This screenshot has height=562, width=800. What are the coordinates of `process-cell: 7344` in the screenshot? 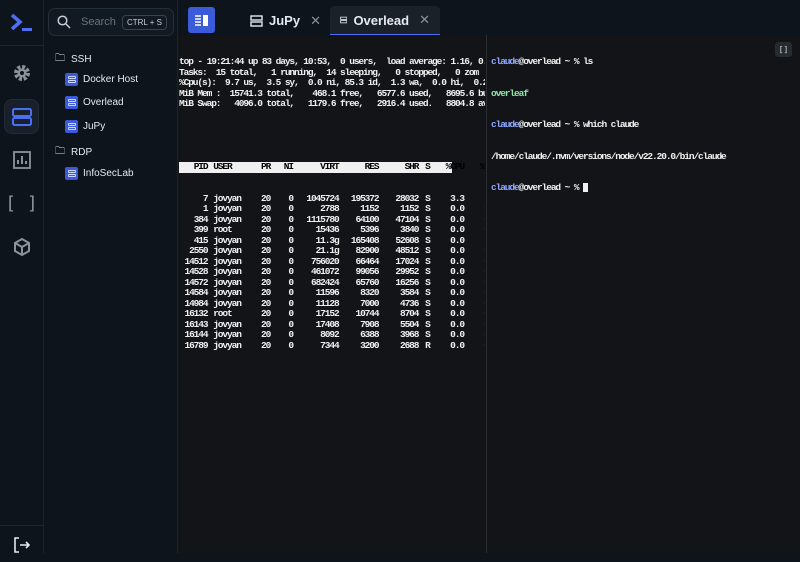 It's located at (329, 345).